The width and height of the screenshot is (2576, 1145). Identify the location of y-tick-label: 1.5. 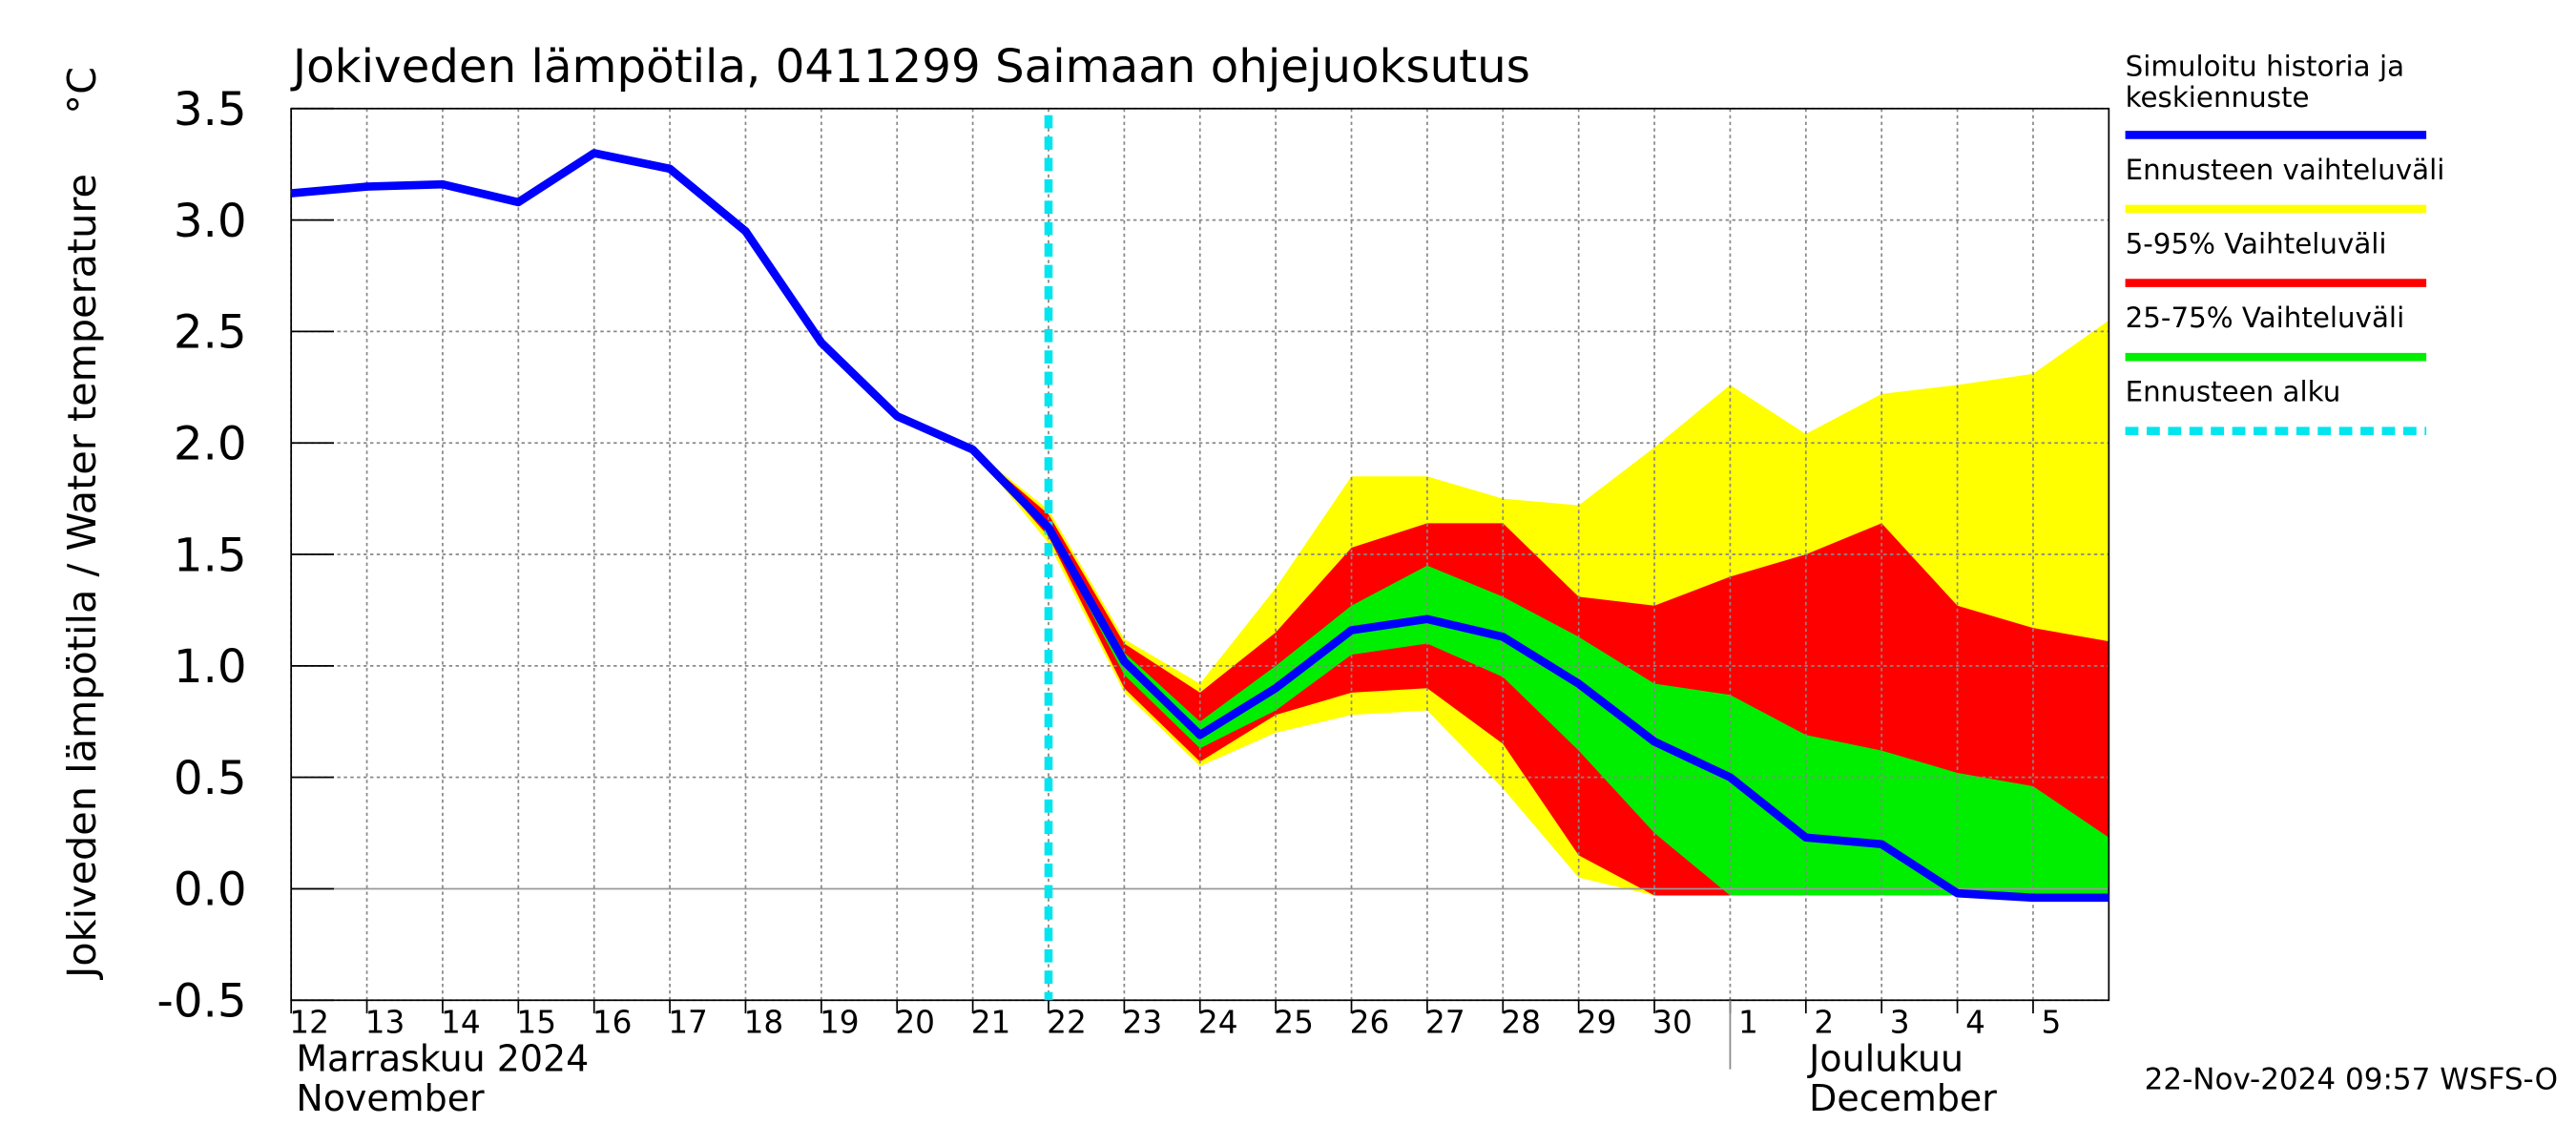
(210, 555).